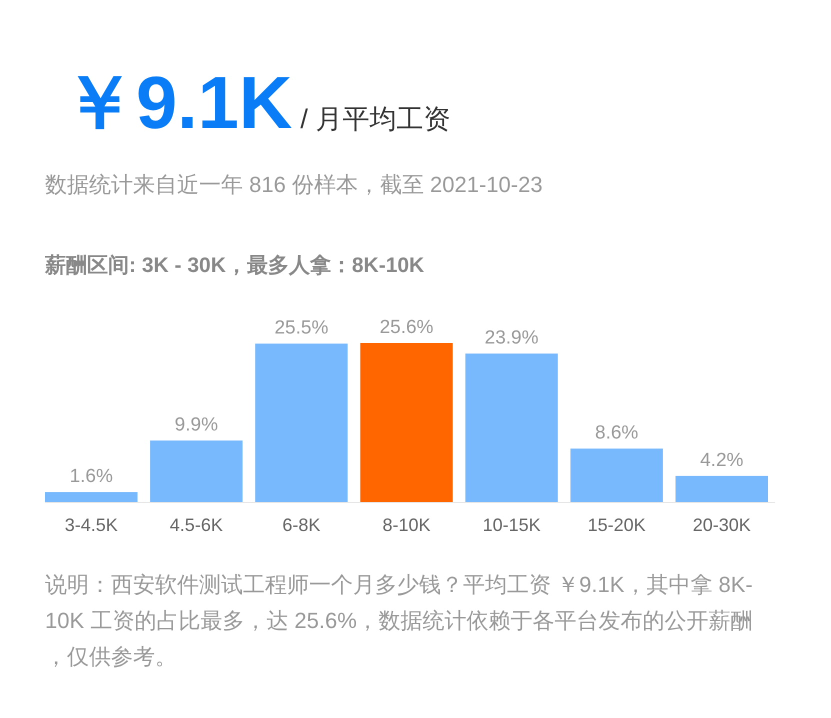 This screenshot has height=718, width=831. What do you see at coordinates (721, 525) in the screenshot?
I see `x-tick-label: 20-30K` at bounding box center [721, 525].